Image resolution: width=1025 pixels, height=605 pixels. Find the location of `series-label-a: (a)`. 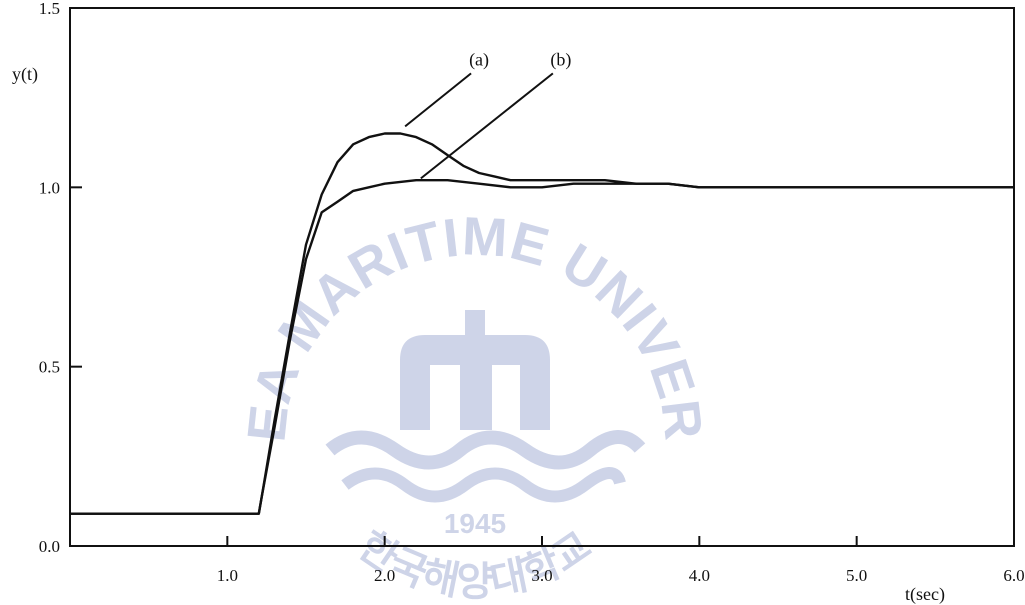

series-label-a: (a) is located at coordinates (479, 59).